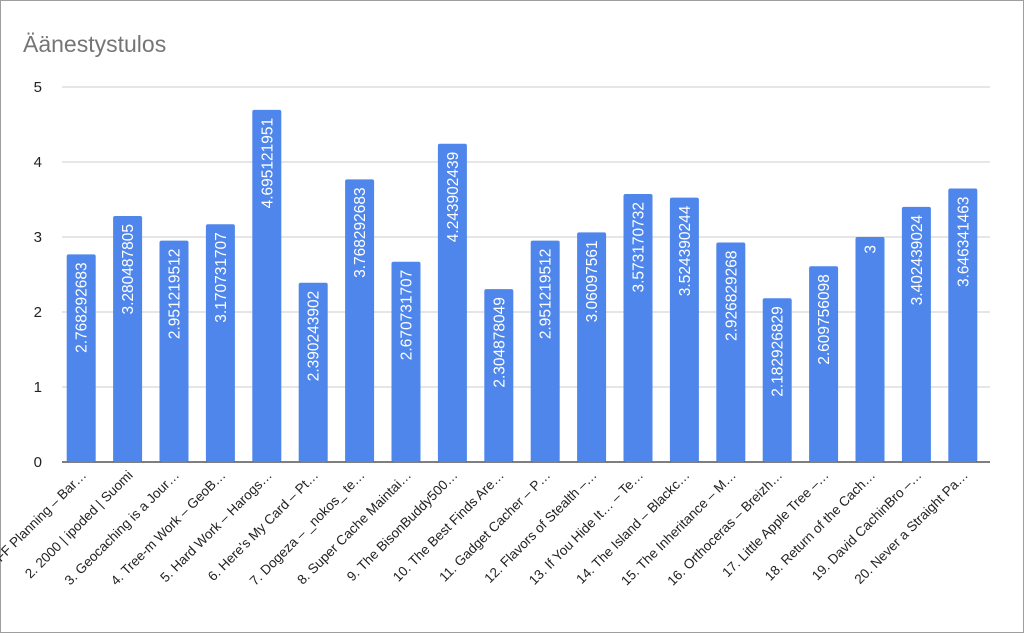 Image resolution: width=1024 pixels, height=633 pixels. I want to click on y-tick-label: 2, so click(38, 312).